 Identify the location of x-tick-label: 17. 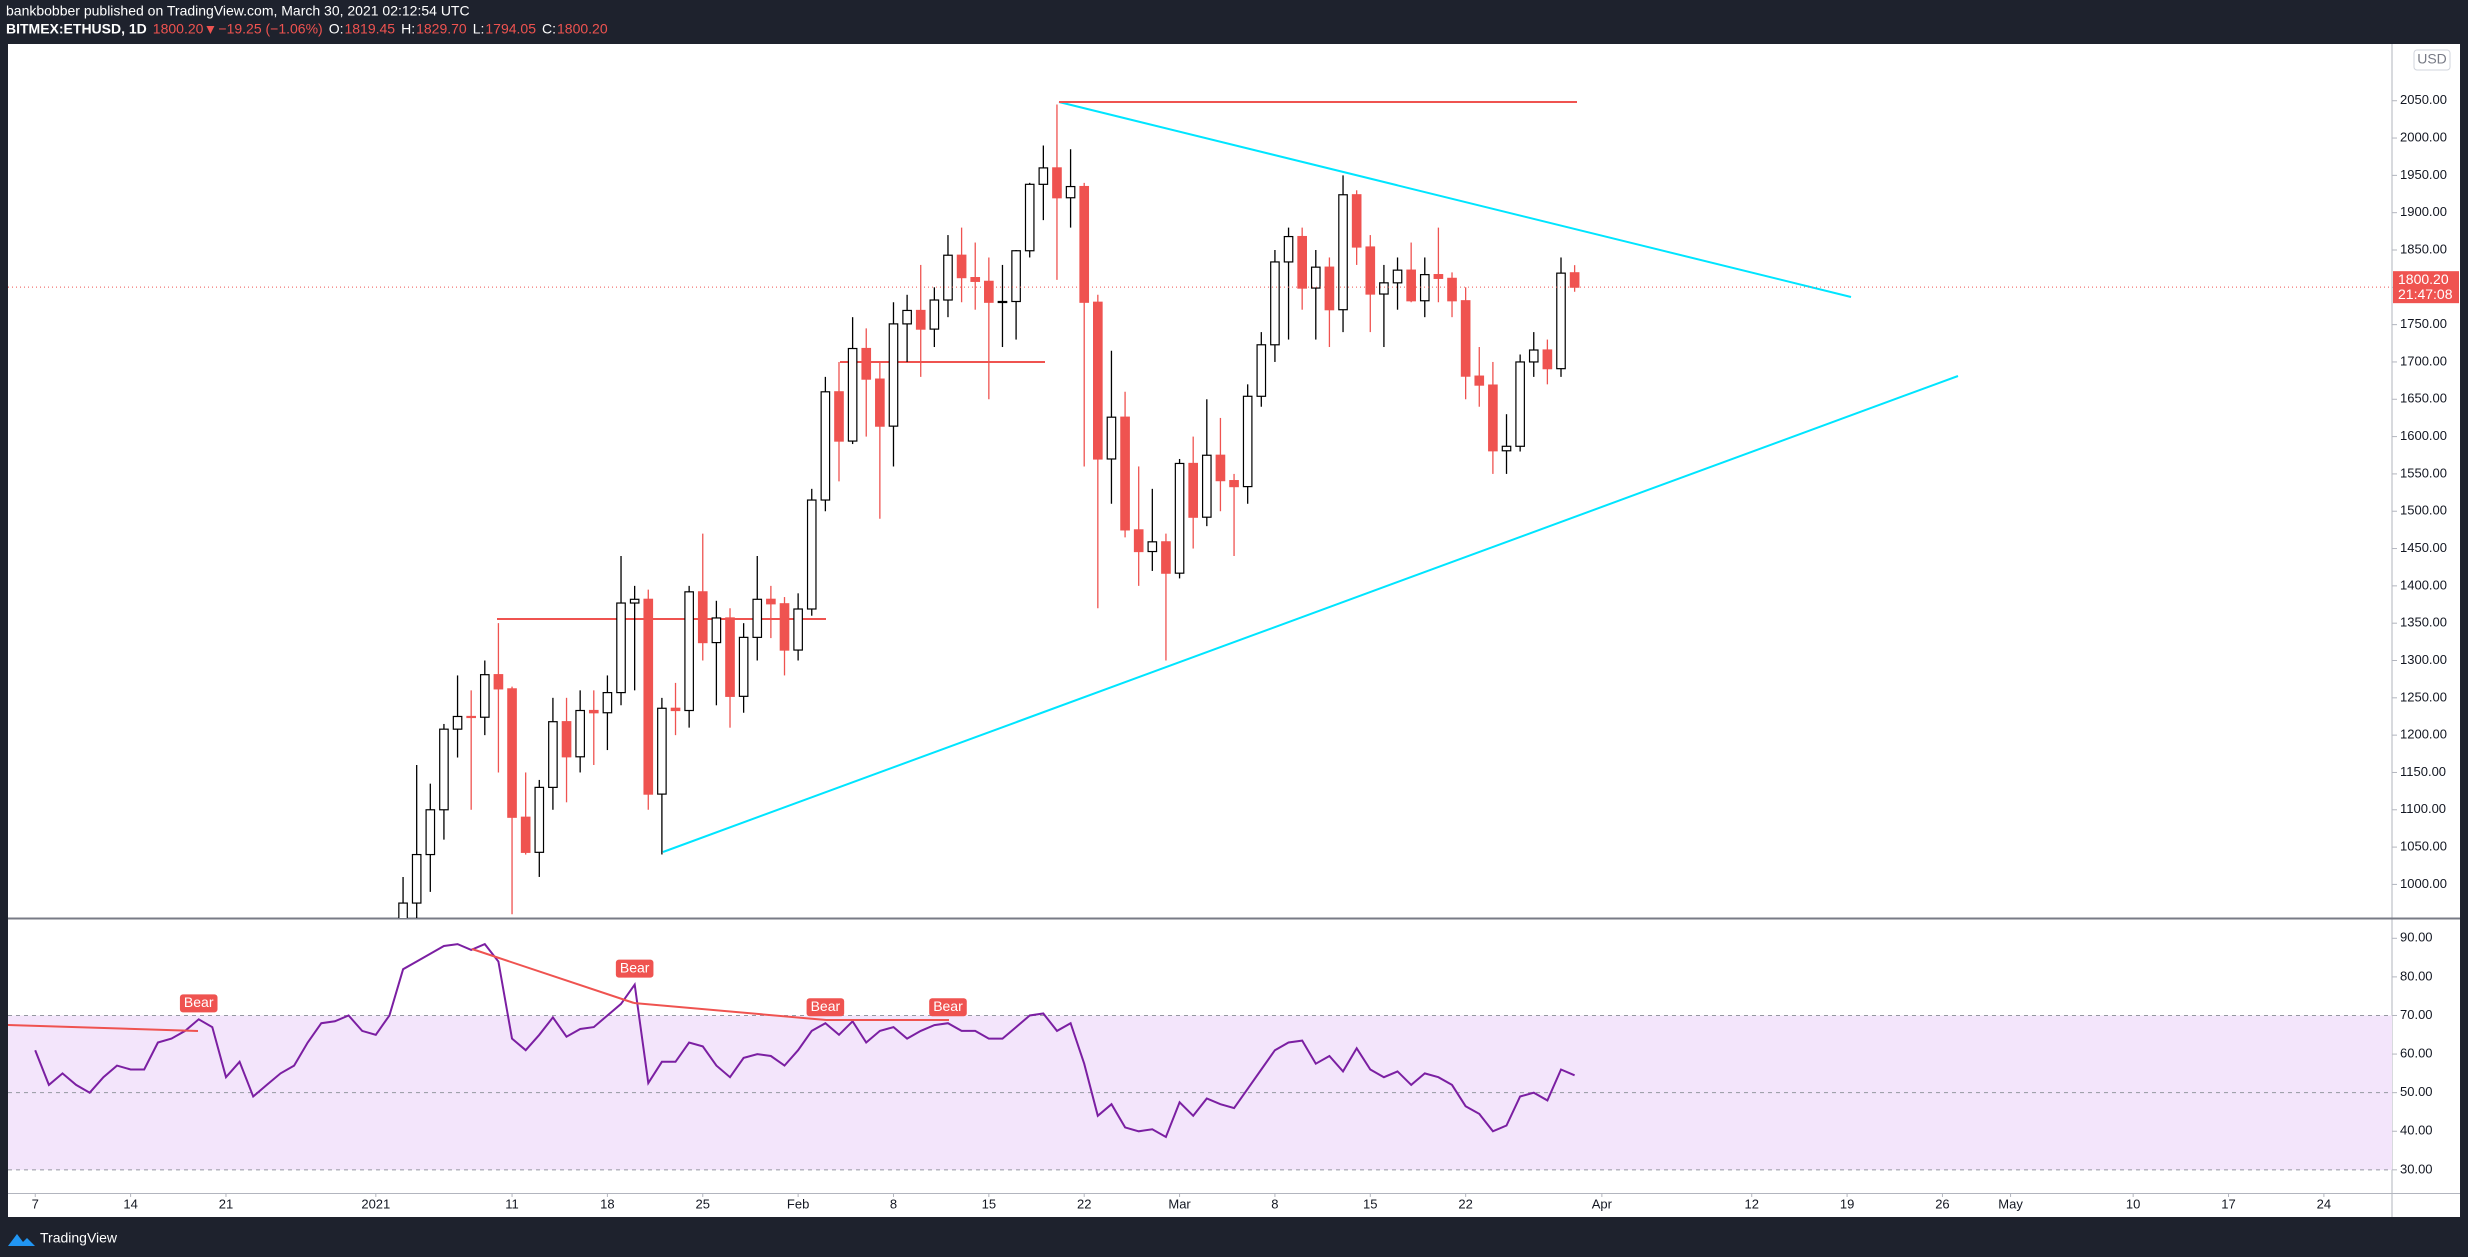
(2228, 1203).